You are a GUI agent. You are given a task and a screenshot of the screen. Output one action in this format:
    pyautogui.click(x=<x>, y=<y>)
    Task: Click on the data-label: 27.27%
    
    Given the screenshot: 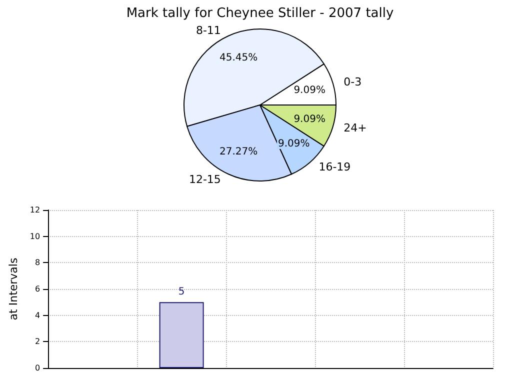 What is the action you would take?
    pyautogui.click(x=238, y=152)
    